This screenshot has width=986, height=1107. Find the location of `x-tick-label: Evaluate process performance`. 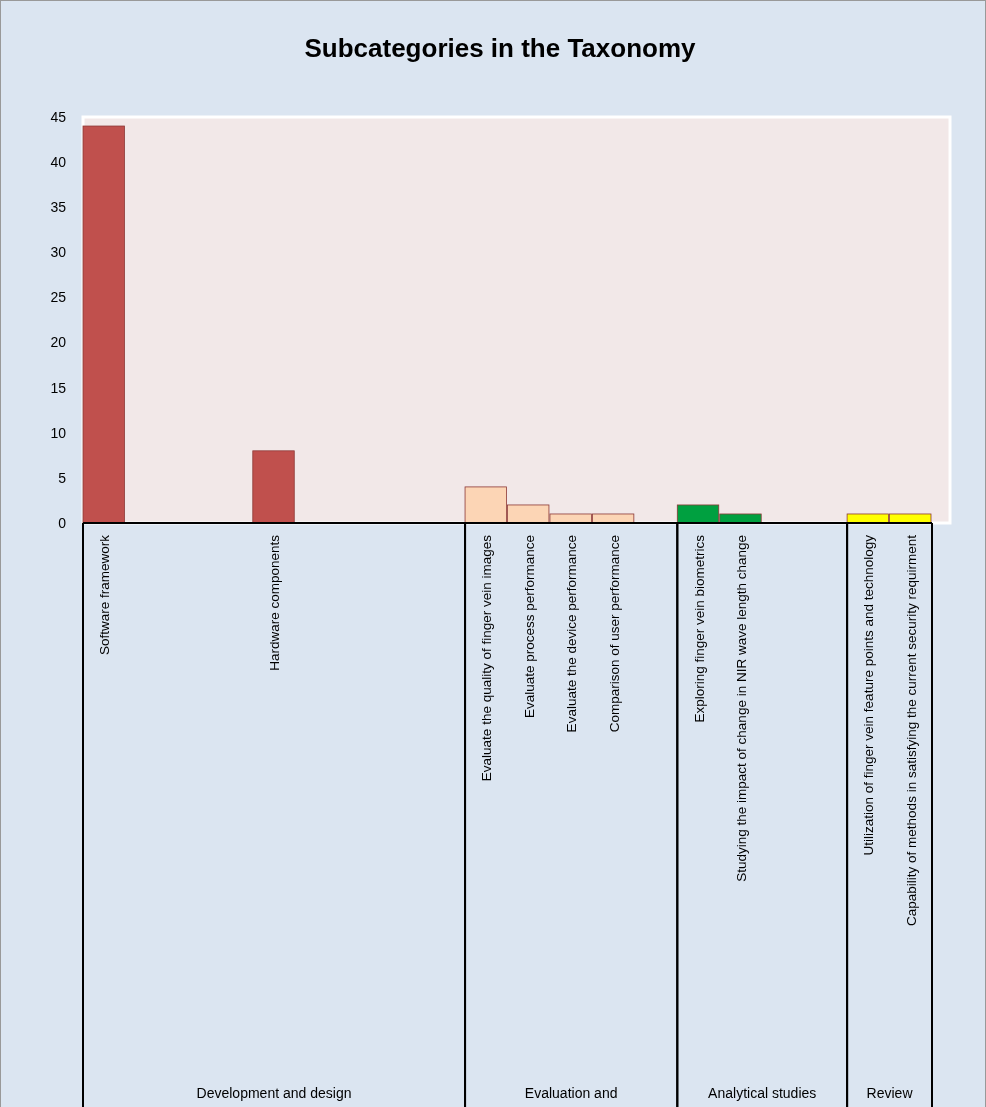

x-tick-label: Evaluate process performance is located at coordinates (529, 627).